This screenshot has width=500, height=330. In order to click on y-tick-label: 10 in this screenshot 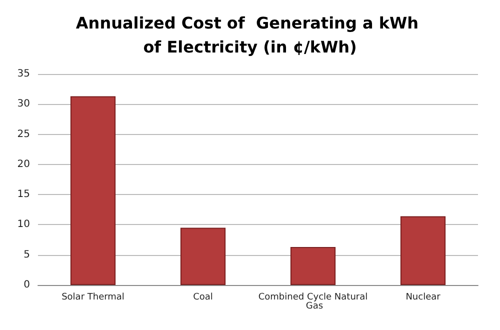, I will do `click(23, 224)`.